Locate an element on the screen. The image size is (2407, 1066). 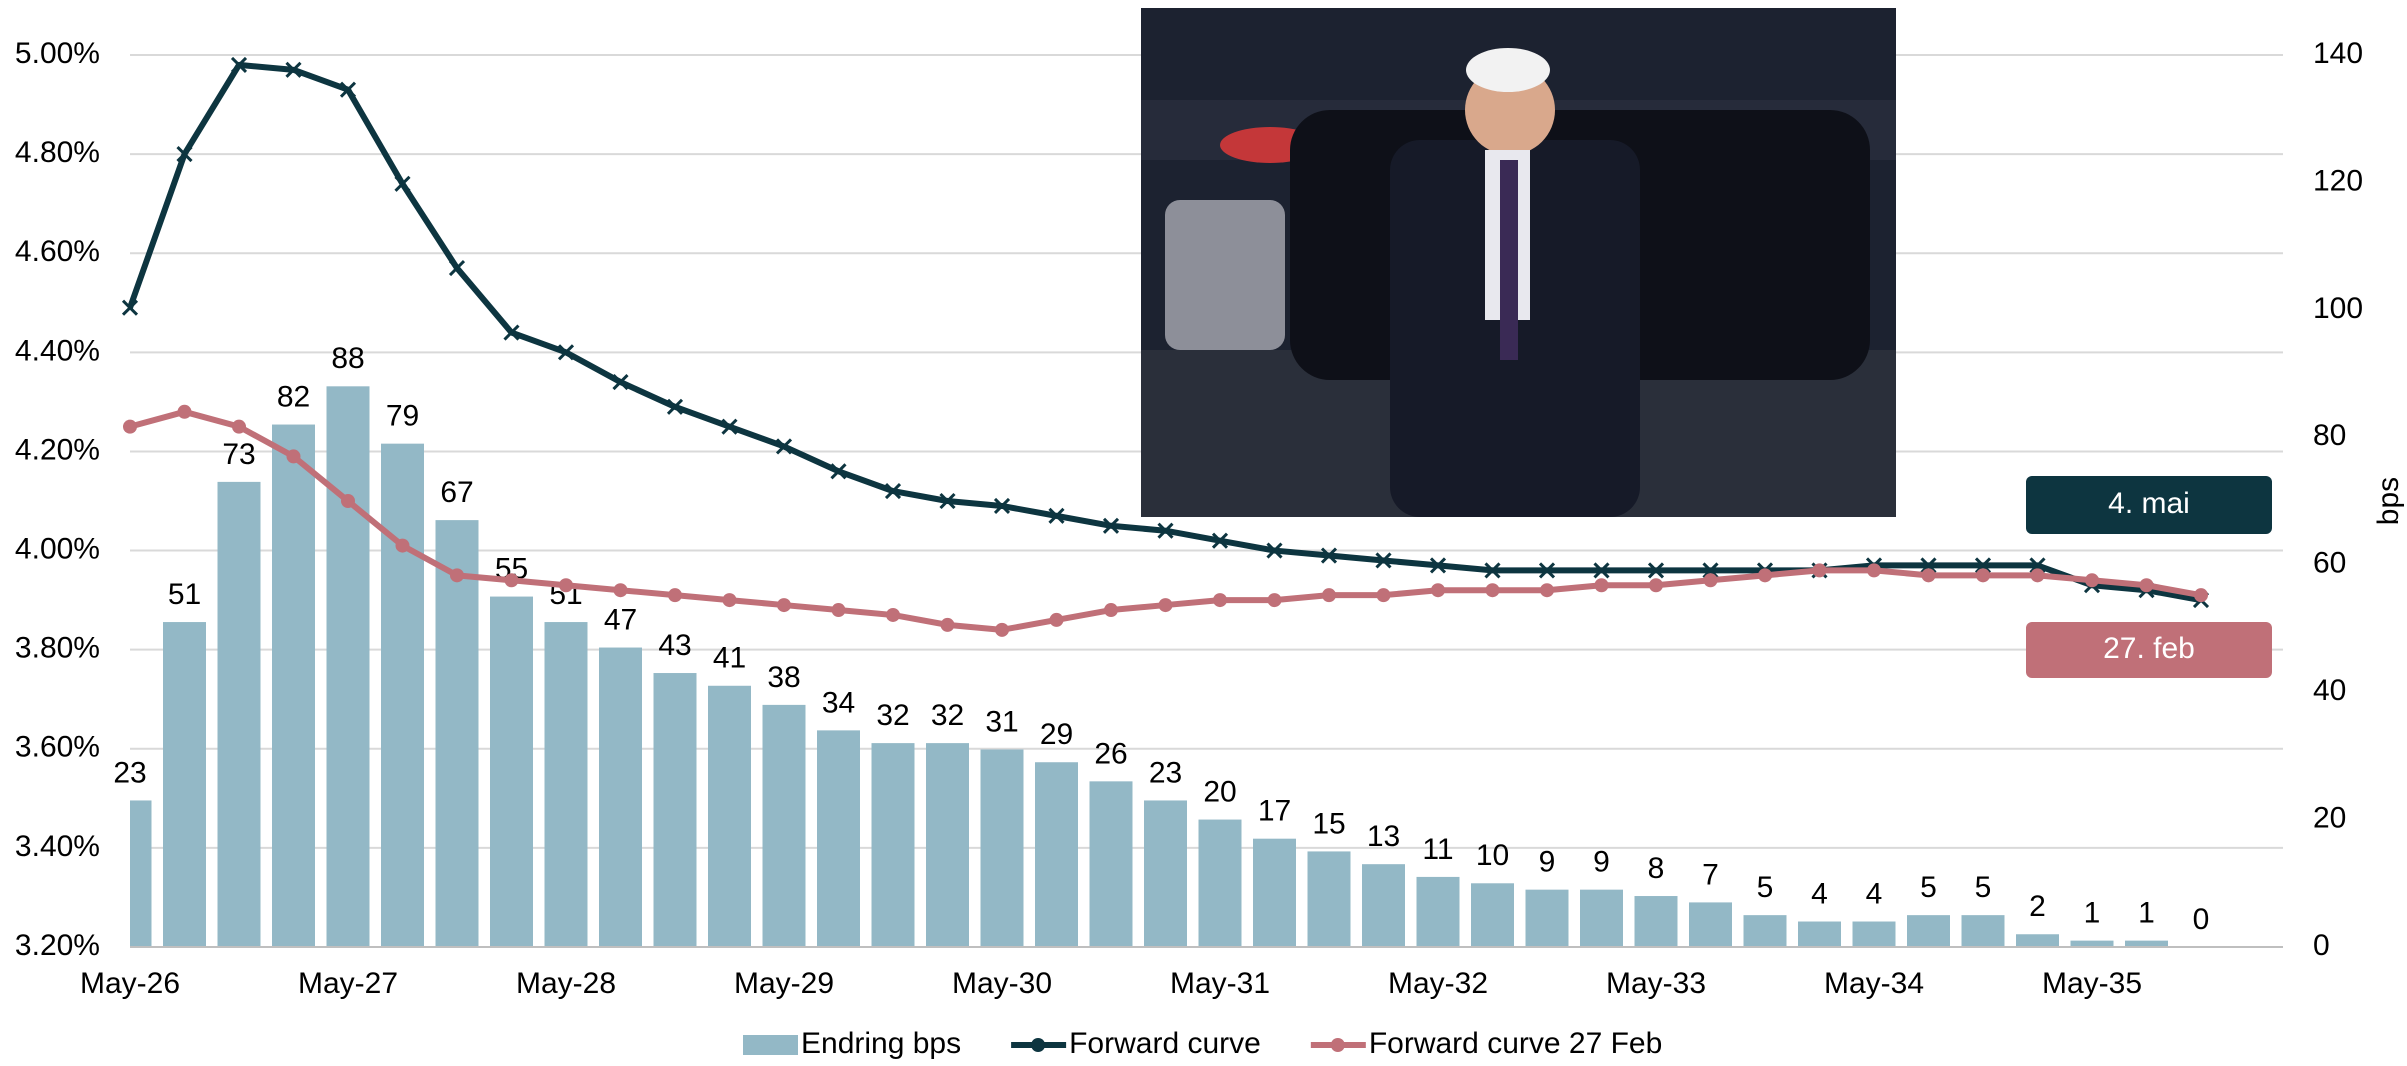
y2-tick-label: 120 is located at coordinates (2338, 180).